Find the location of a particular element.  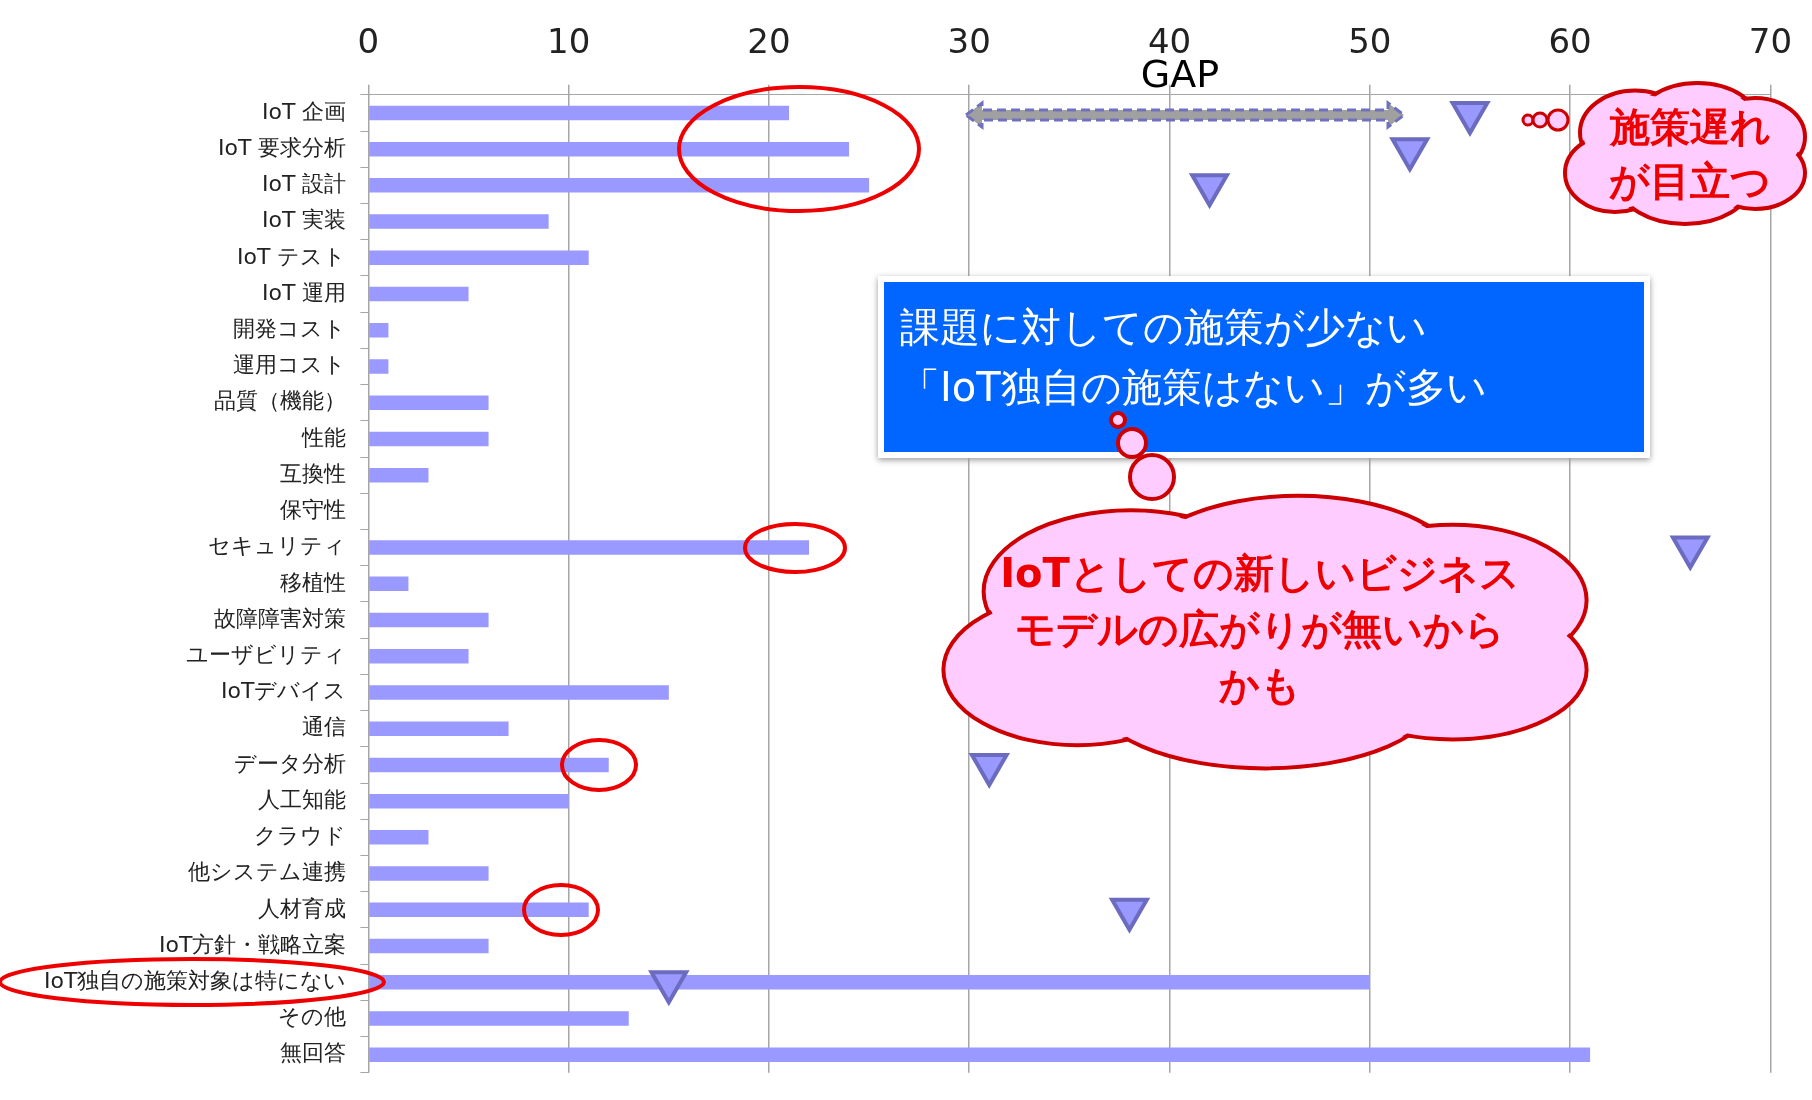

annotation: 施策遅れが目立つ is located at coordinates (1690, 154).